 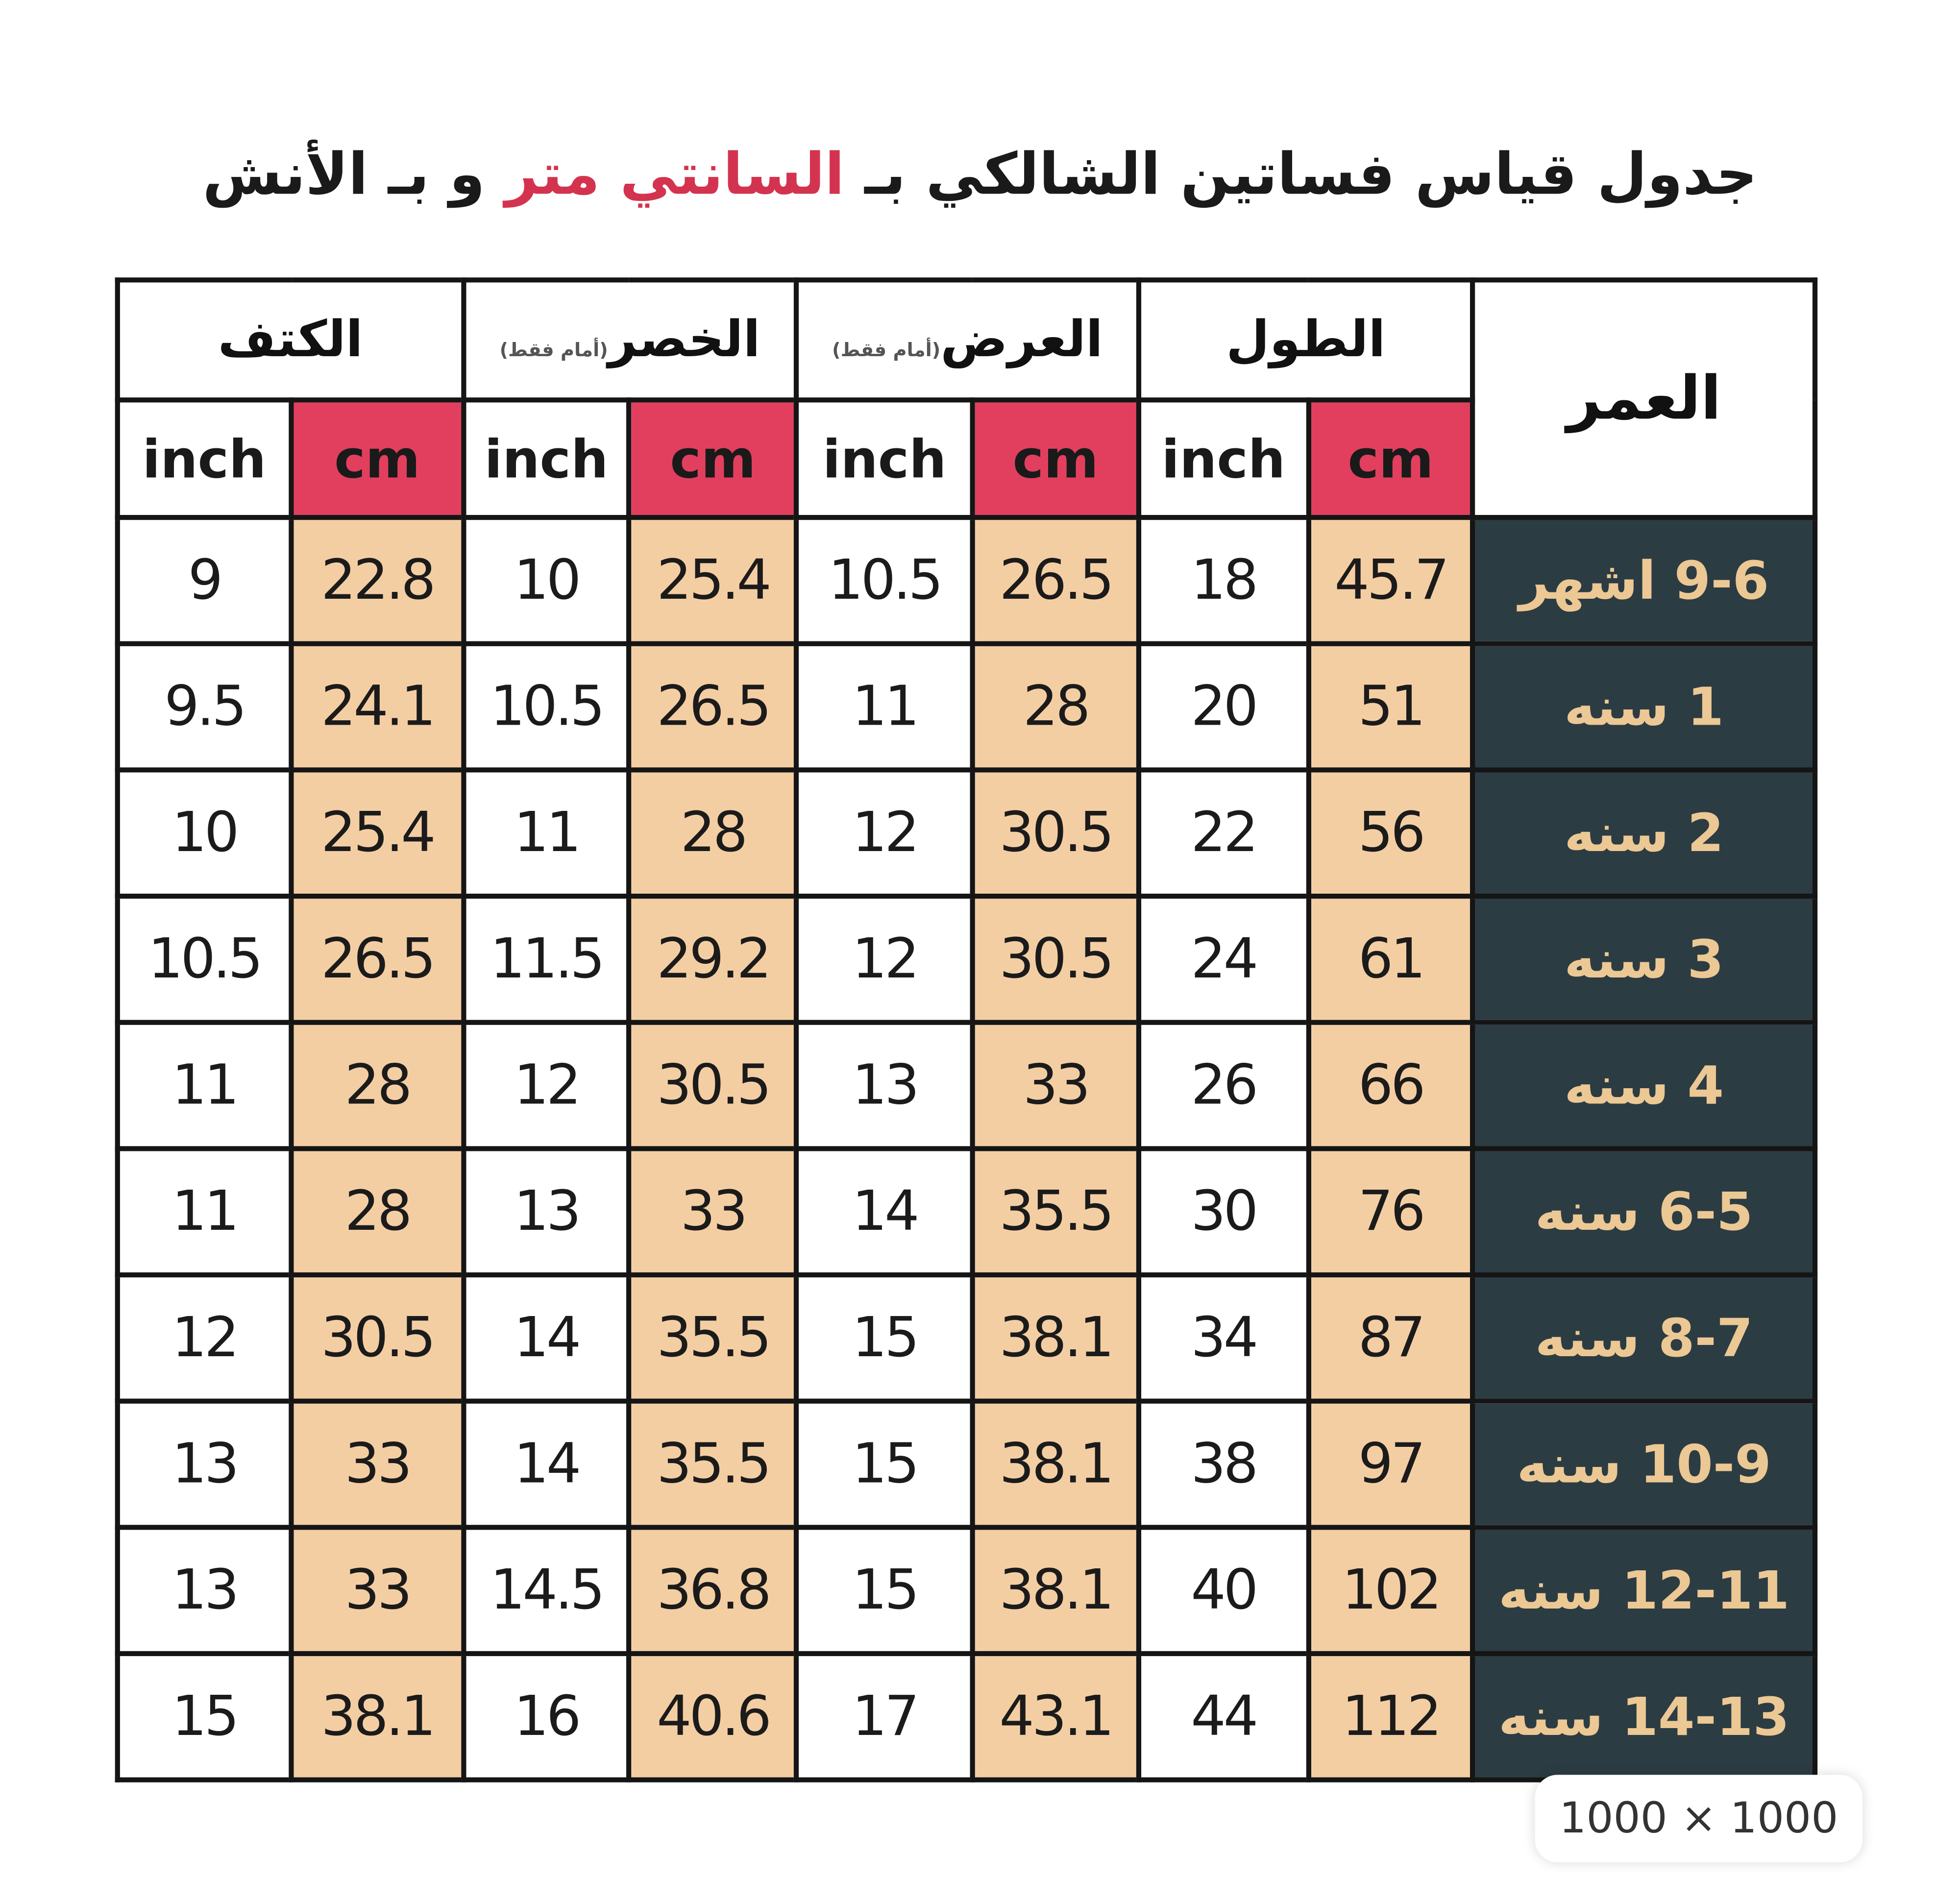 I want to click on value-cell: 20, so click(x=1223, y=707).